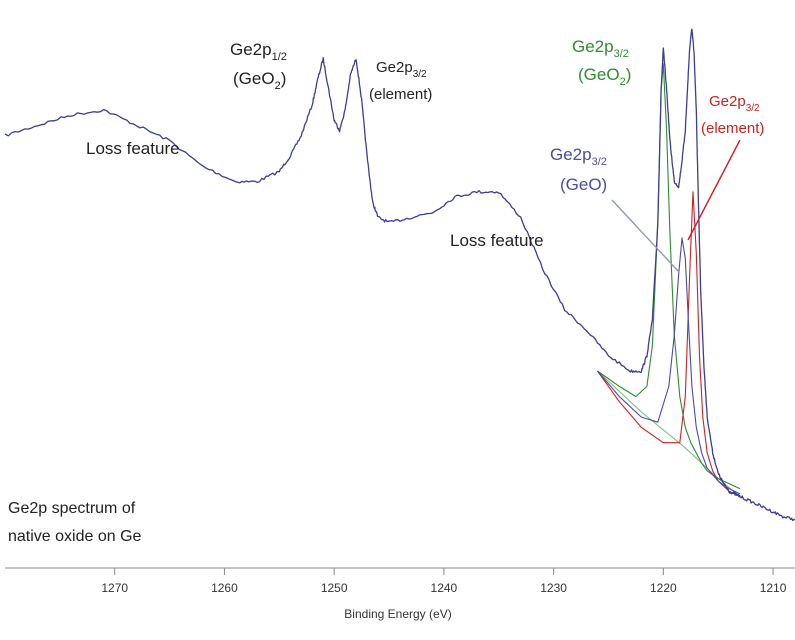 This screenshot has height=640, width=795. I want to click on annotation-loss-feature-right: Loss feature, so click(497, 240).